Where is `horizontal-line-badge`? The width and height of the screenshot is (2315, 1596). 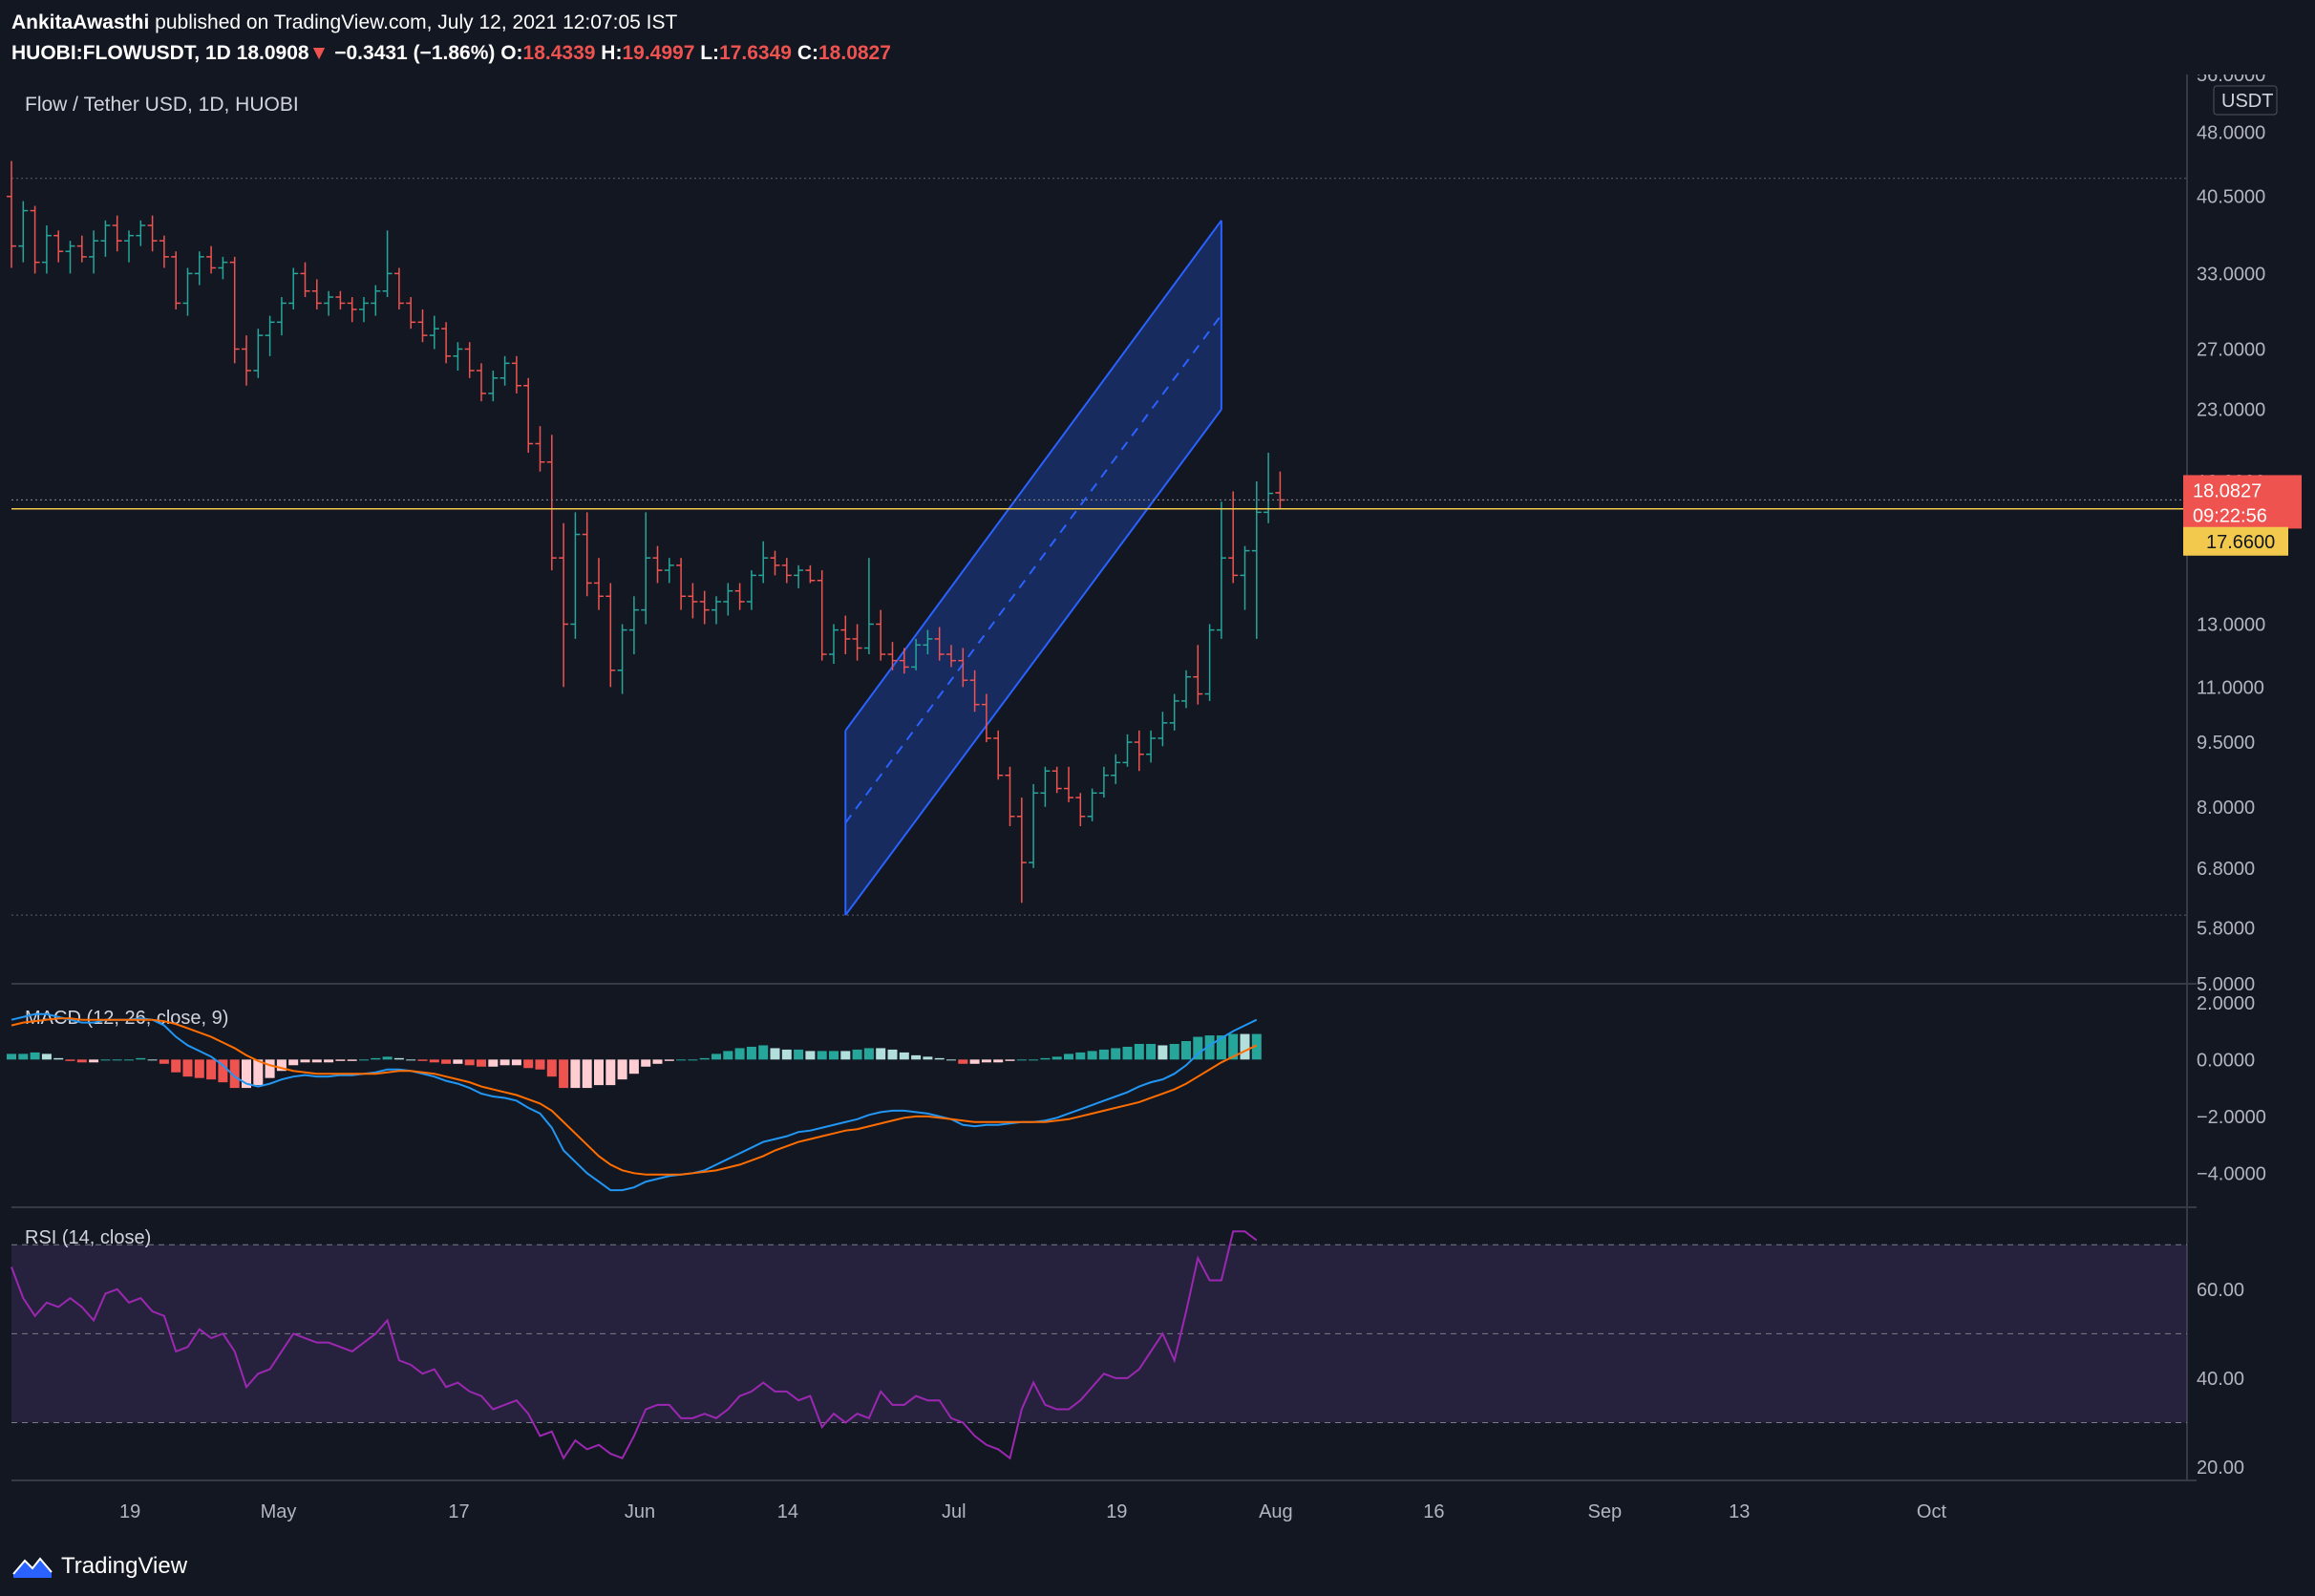 horizontal-line-badge is located at coordinates (2235, 541).